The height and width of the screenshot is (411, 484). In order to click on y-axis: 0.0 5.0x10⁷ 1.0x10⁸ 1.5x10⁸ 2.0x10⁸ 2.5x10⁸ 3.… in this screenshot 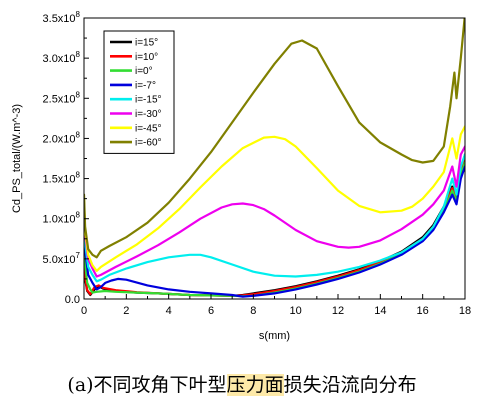, I will do `click(66, 158)`.